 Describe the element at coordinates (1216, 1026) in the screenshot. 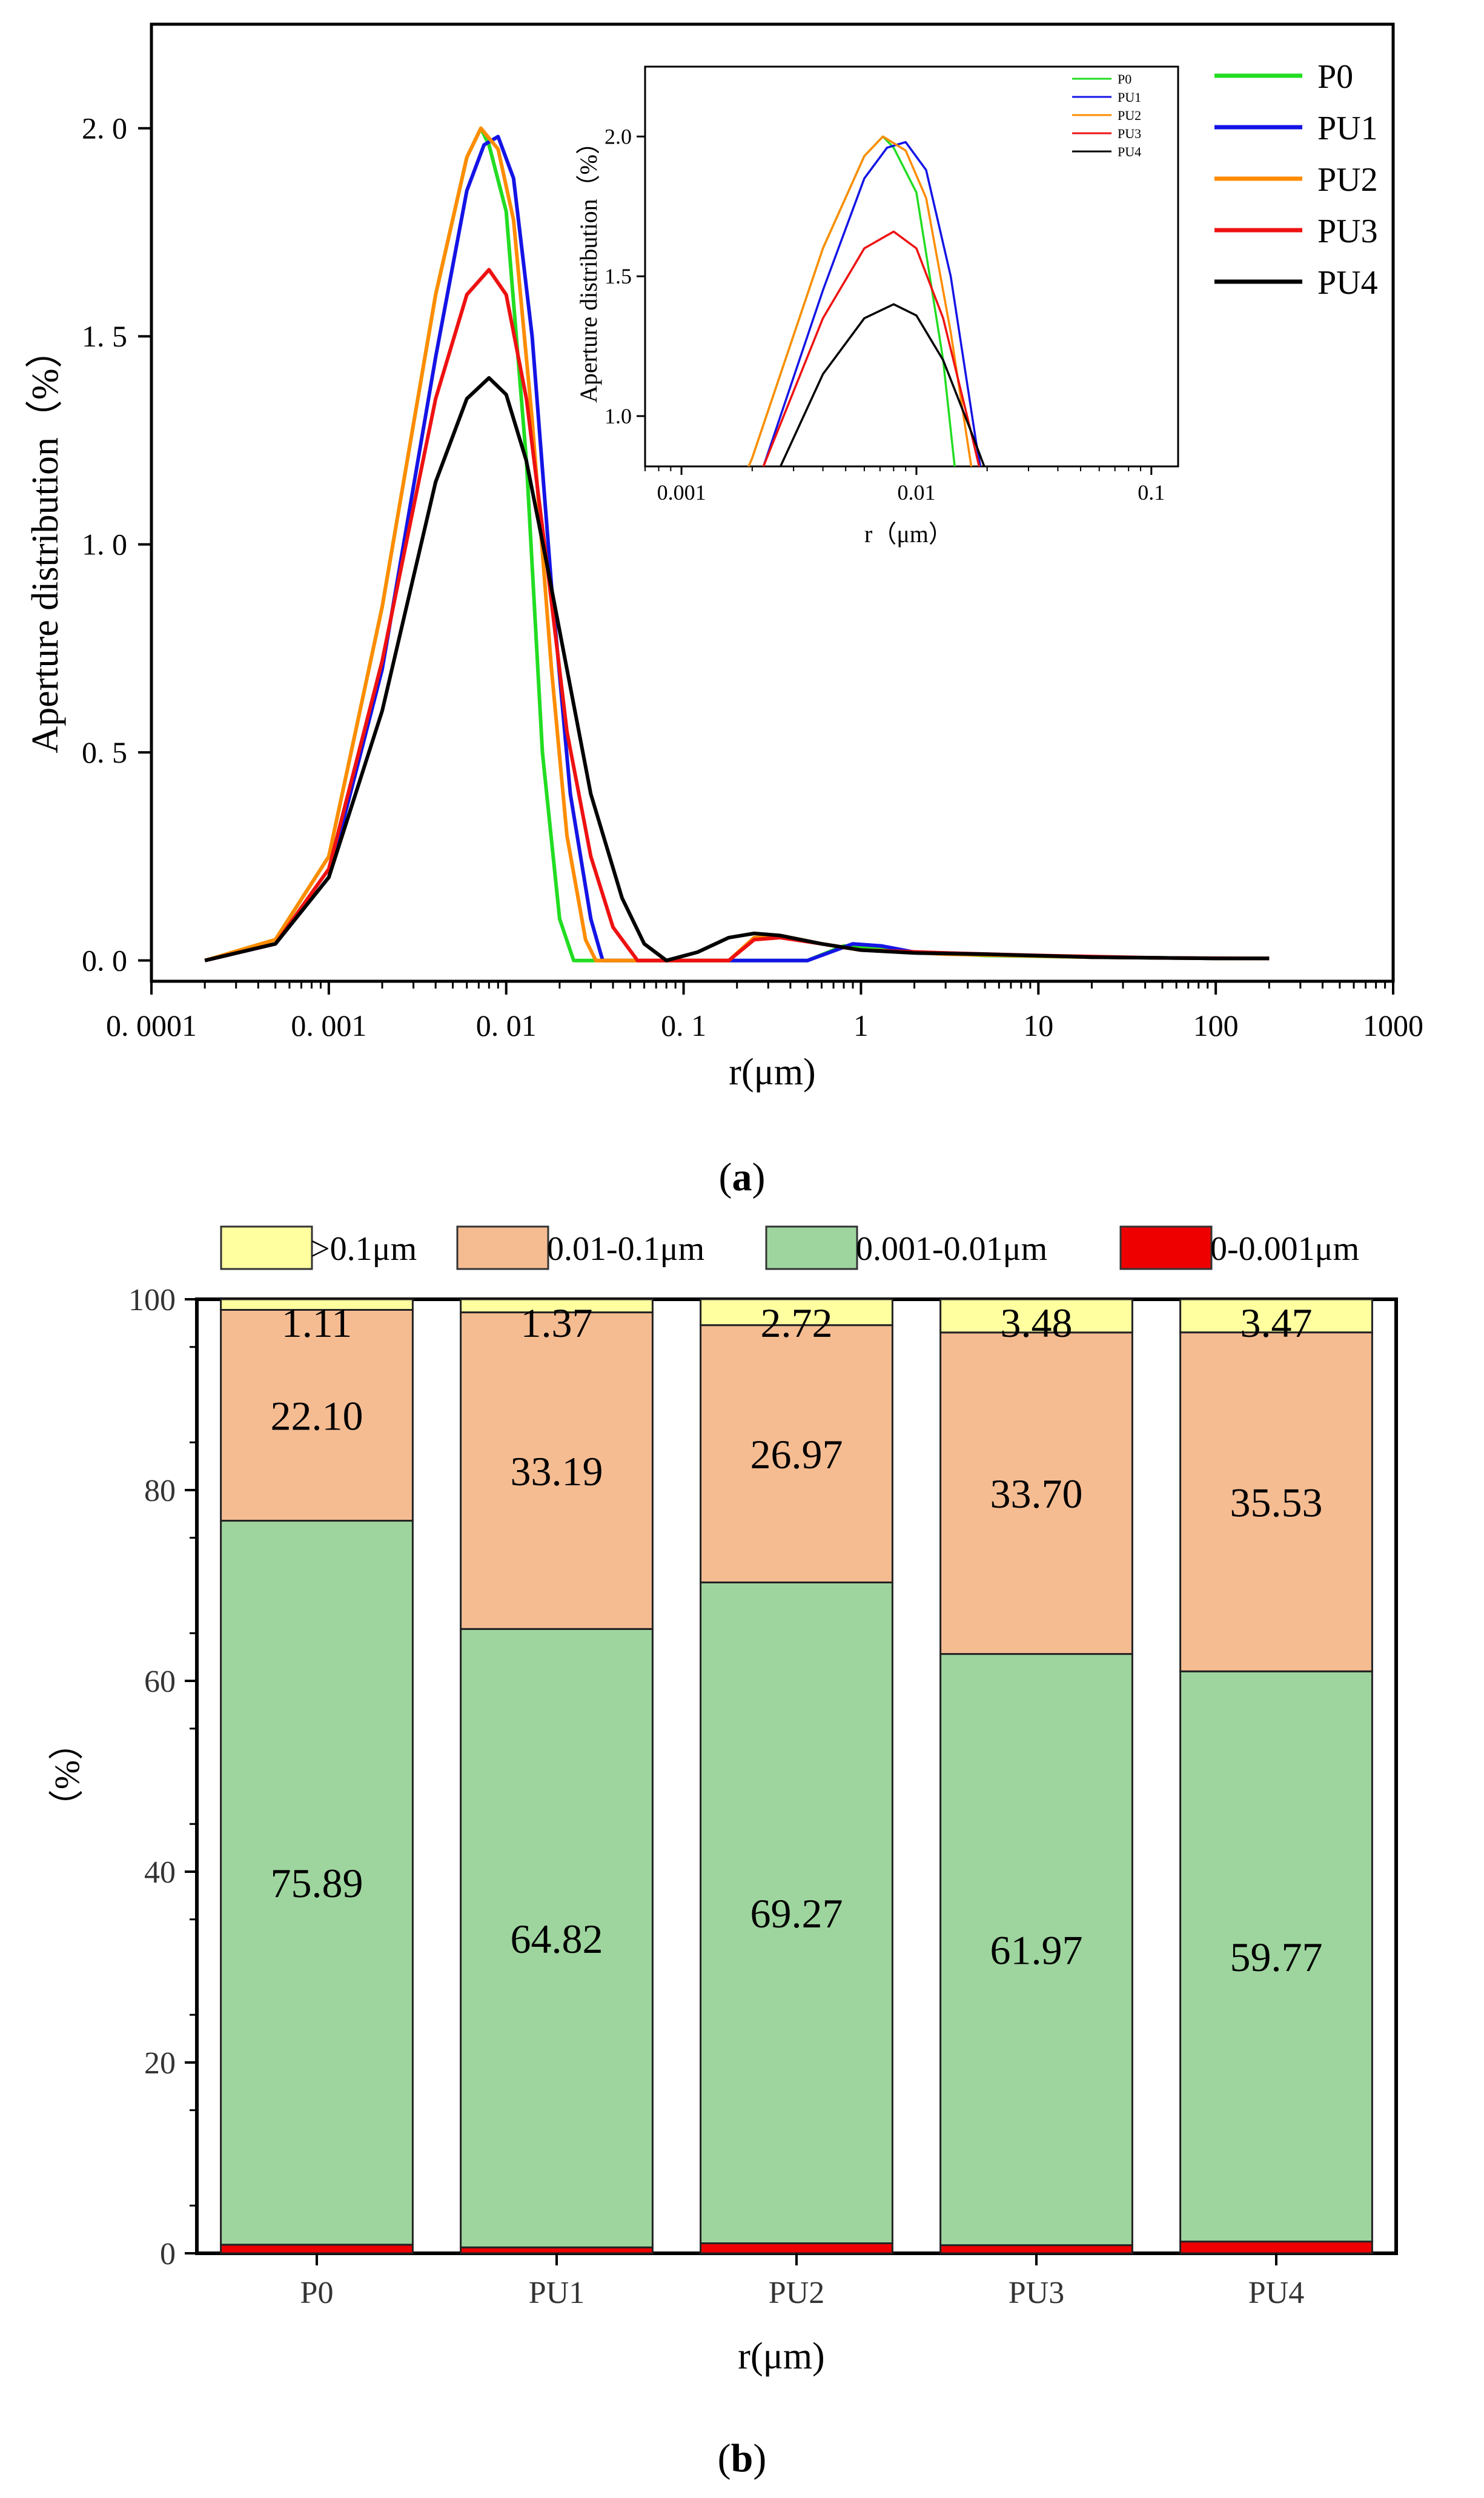

I see `x-tick-label: 100` at that location.